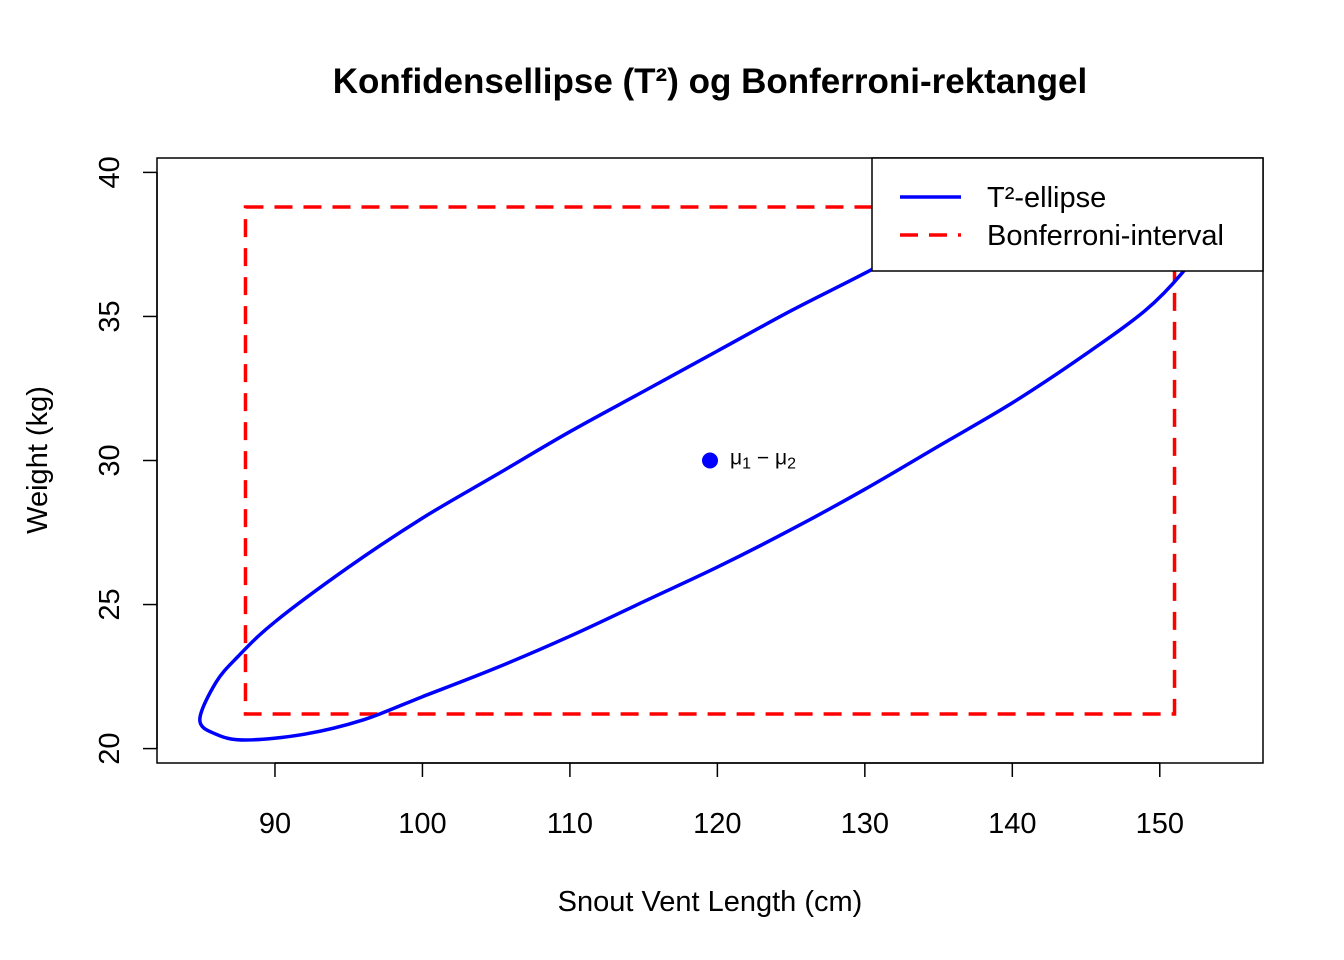 The image size is (1344, 960). Describe the element at coordinates (110, 316) in the screenshot. I see `y-tick-label: 35` at that location.